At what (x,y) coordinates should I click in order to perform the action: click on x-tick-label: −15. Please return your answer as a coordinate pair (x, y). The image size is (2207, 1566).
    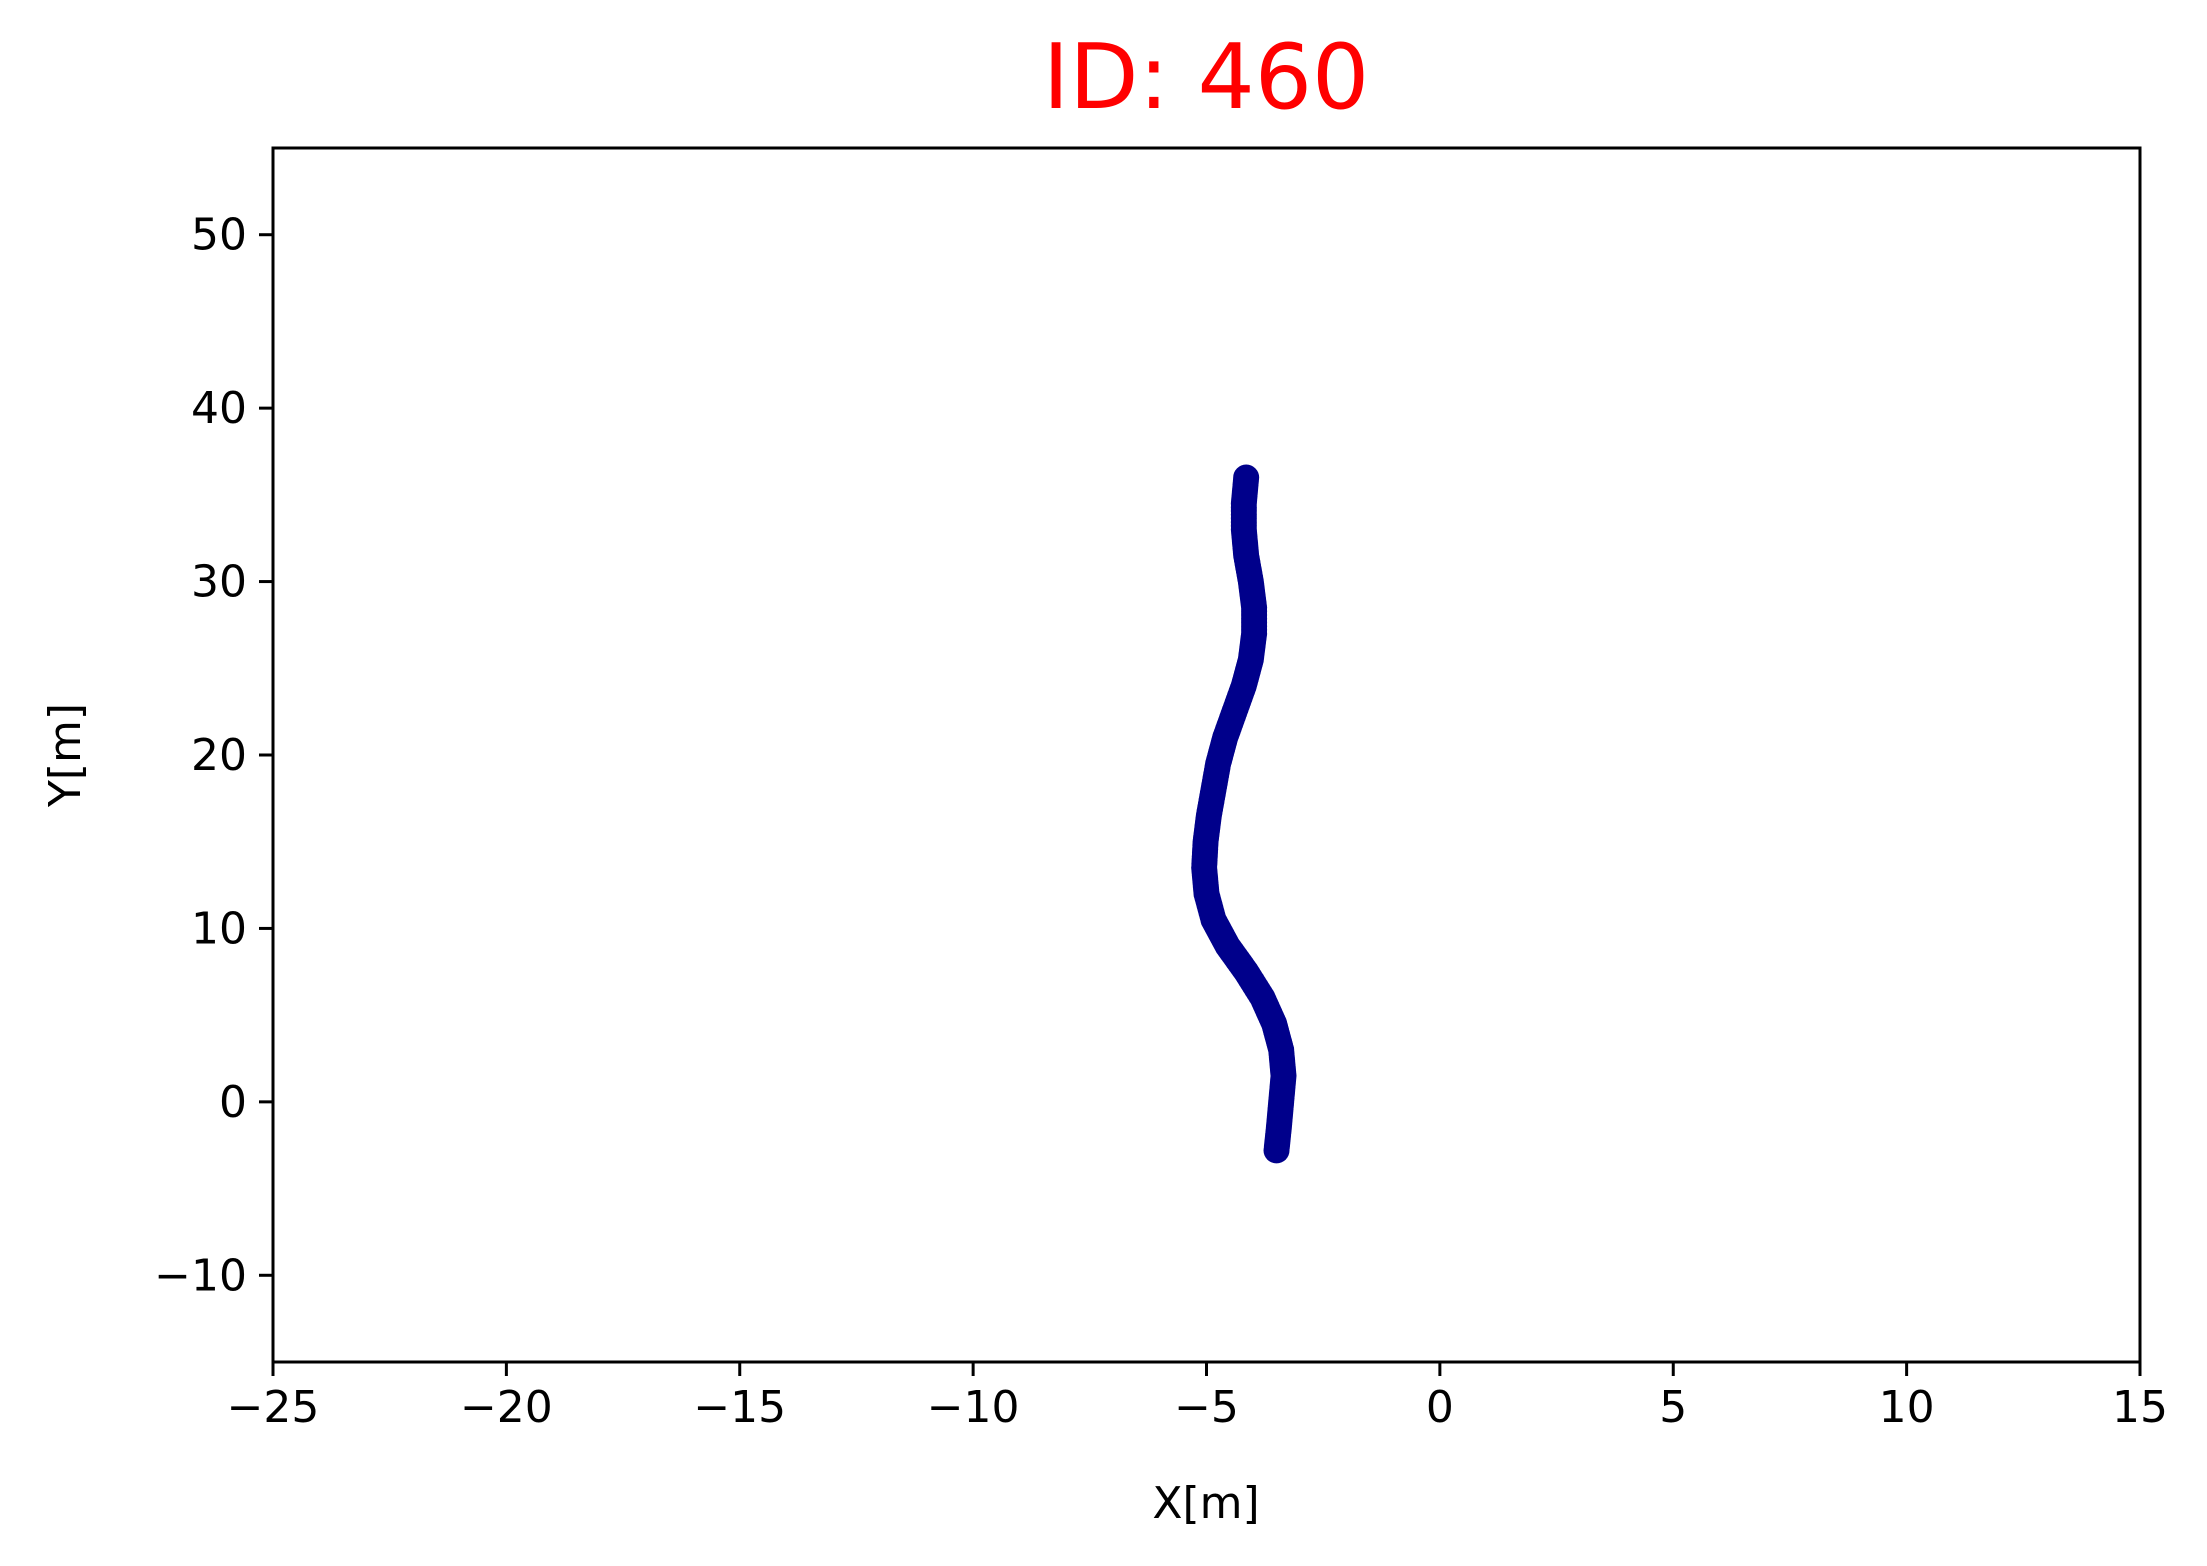
    Looking at the image, I should click on (739, 1407).